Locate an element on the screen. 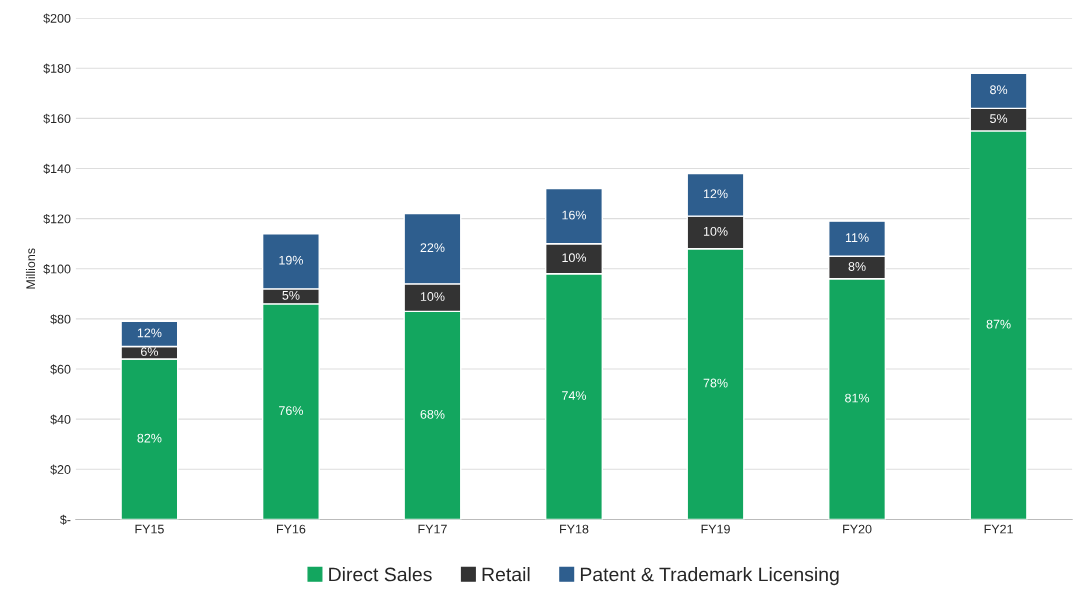 This screenshot has height=604, width=1083. x-tick-label: FY15 is located at coordinates (149, 529).